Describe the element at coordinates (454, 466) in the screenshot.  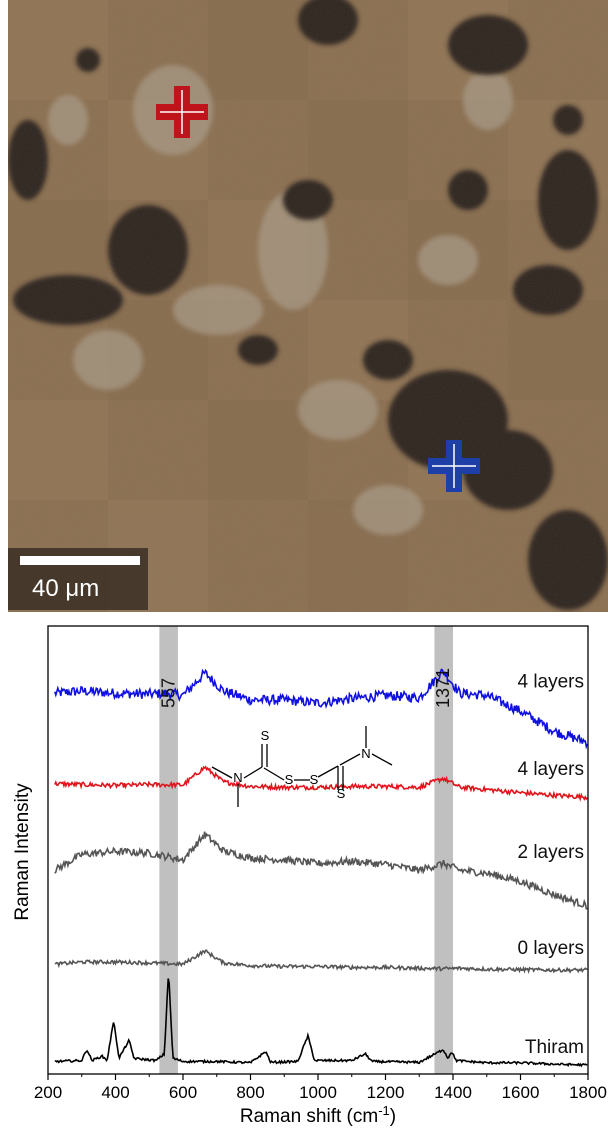
I see `blue-crosshair-marker` at that location.